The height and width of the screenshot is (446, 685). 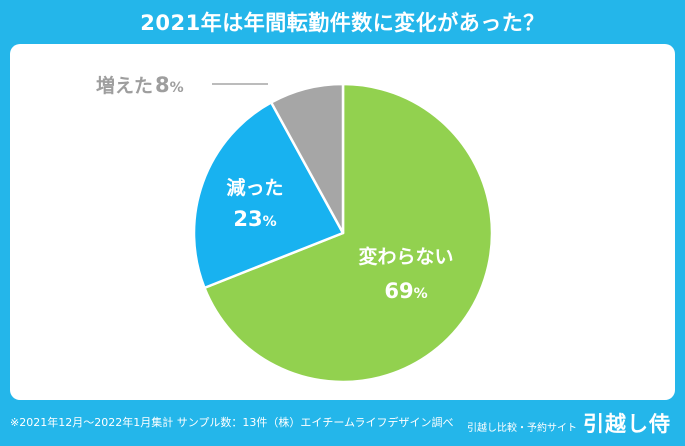 I want to click on brand-logo: 引越し侍, so click(x=627, y=424).